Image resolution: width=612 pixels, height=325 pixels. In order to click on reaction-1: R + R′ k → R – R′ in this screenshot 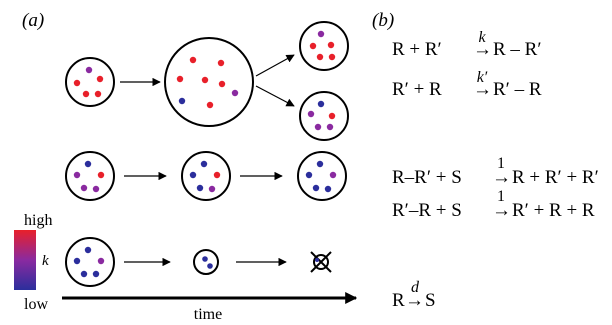, I will do `click(467, 44)`.